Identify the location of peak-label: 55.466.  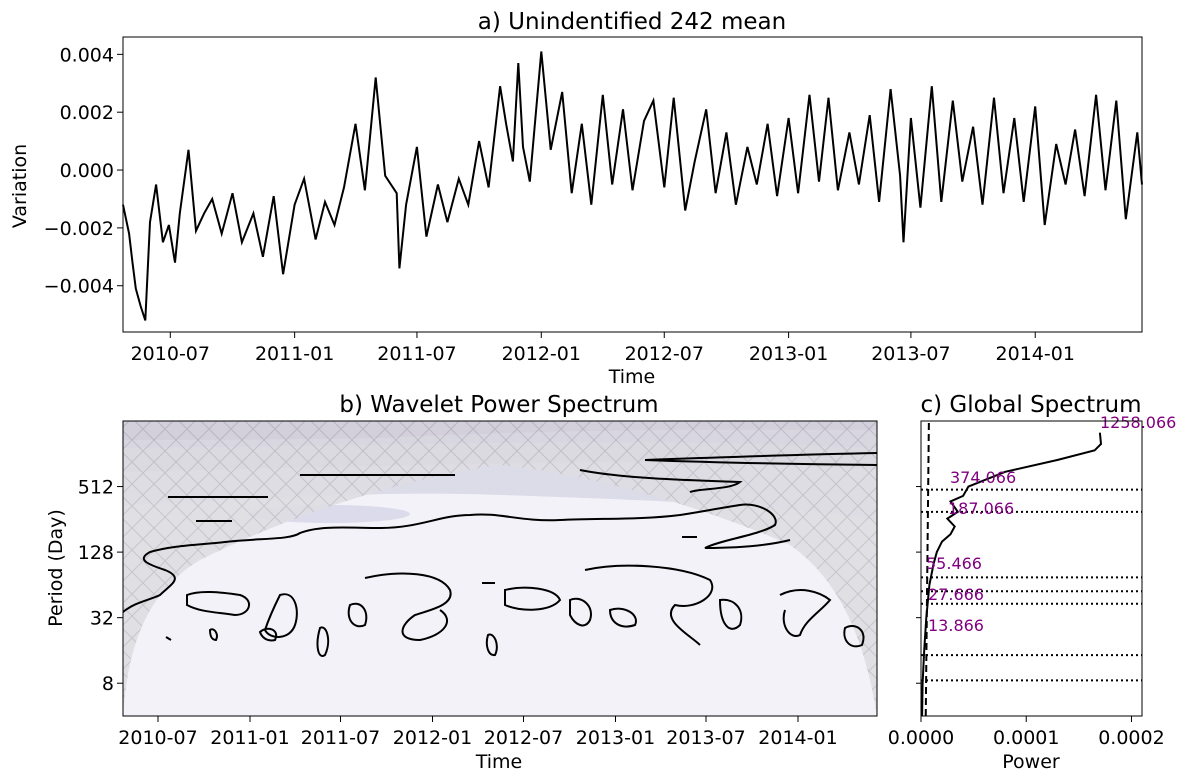
(954, 563).